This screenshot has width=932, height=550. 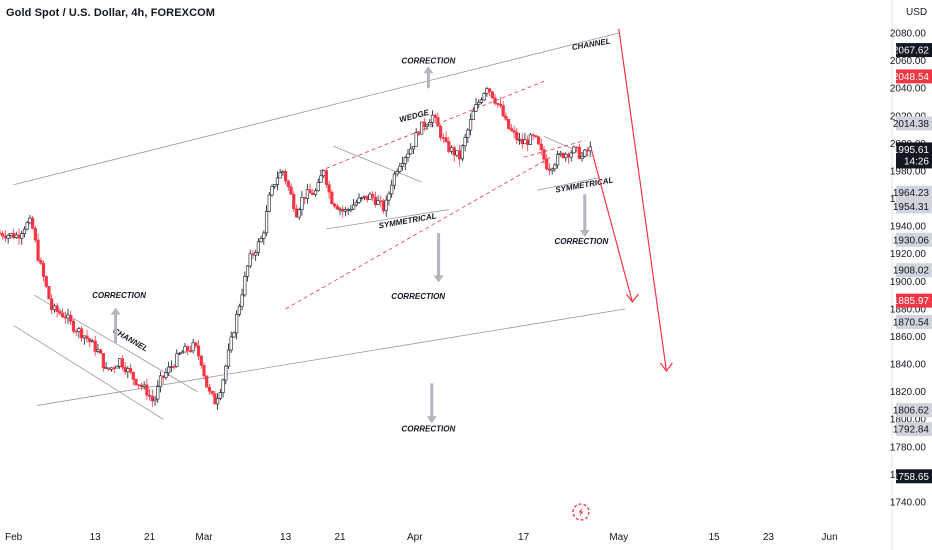 What do you see at coordinates (581, 512) in the screenshot?
I see `flash-icon` at bounding box center [581, 512].